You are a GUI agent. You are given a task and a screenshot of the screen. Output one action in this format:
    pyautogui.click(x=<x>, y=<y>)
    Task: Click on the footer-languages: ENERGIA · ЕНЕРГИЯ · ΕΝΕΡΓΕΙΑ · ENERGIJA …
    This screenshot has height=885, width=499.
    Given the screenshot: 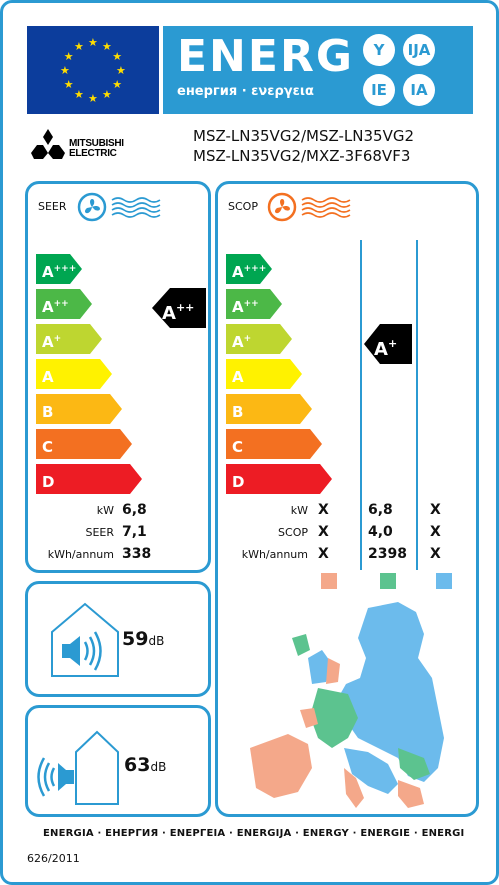 What is the action you would take?
    pyautogui.click(x=254, y=833)
    